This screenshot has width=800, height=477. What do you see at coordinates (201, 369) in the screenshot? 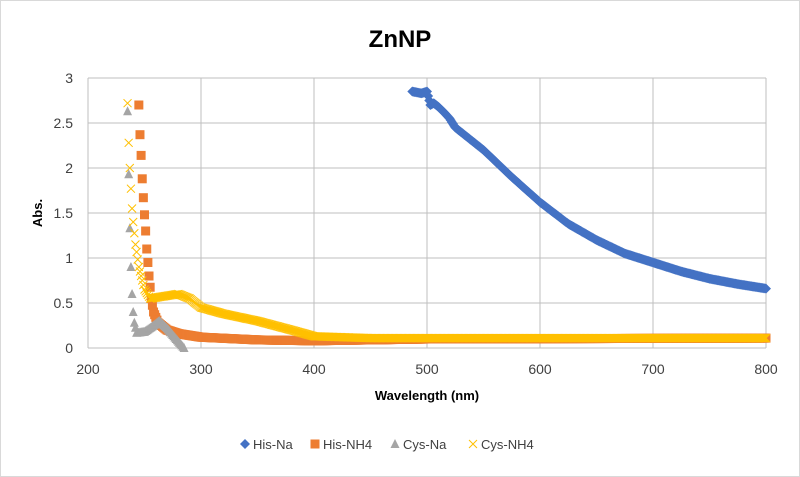
I see `x-tick-label: 300` at bounding box center [201, 369].